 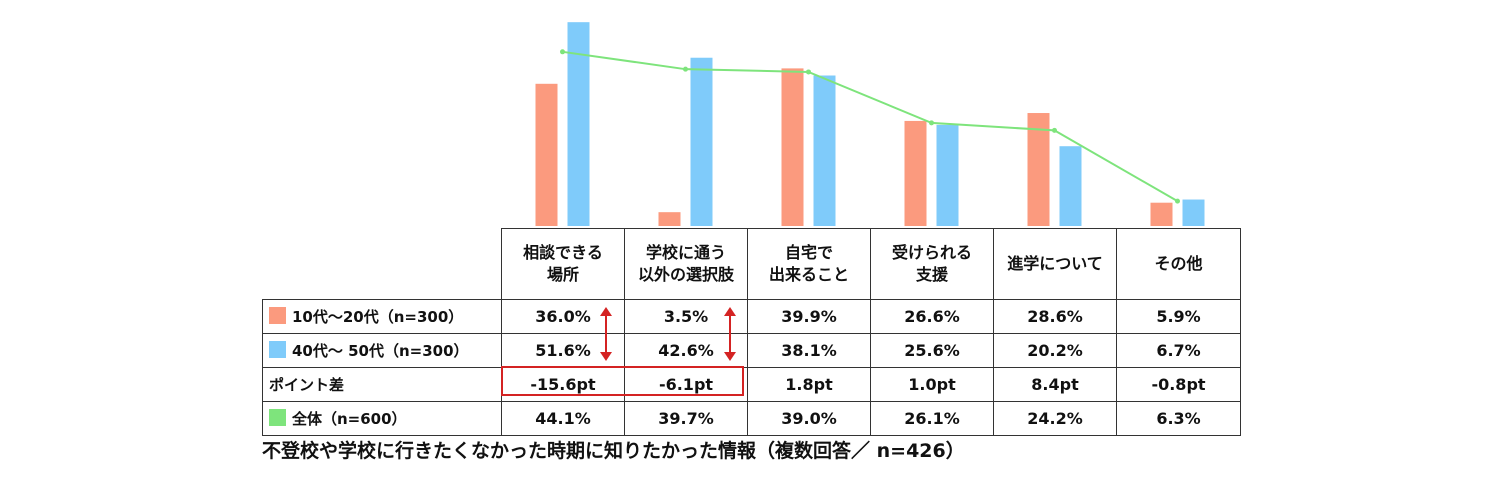 What do you see at coordinates (1178, 350) in the screenshot?
I see `value-cell: 6.7%` at bounding box center [1178, 350].